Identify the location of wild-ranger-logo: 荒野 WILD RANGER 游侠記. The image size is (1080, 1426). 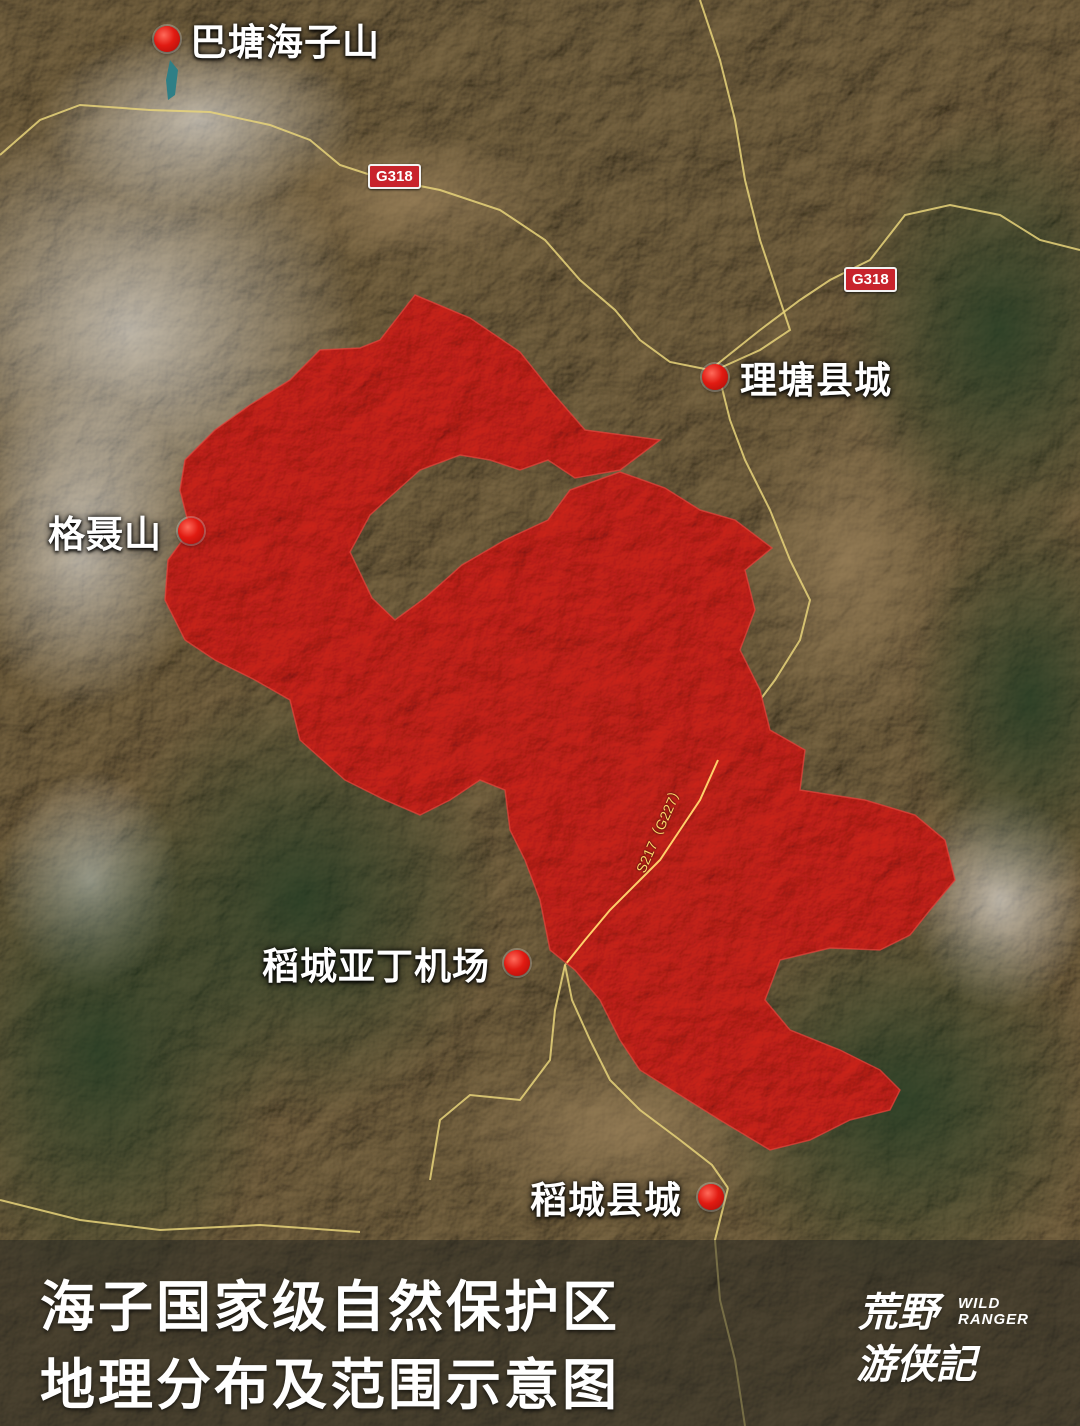
(954, 1336).